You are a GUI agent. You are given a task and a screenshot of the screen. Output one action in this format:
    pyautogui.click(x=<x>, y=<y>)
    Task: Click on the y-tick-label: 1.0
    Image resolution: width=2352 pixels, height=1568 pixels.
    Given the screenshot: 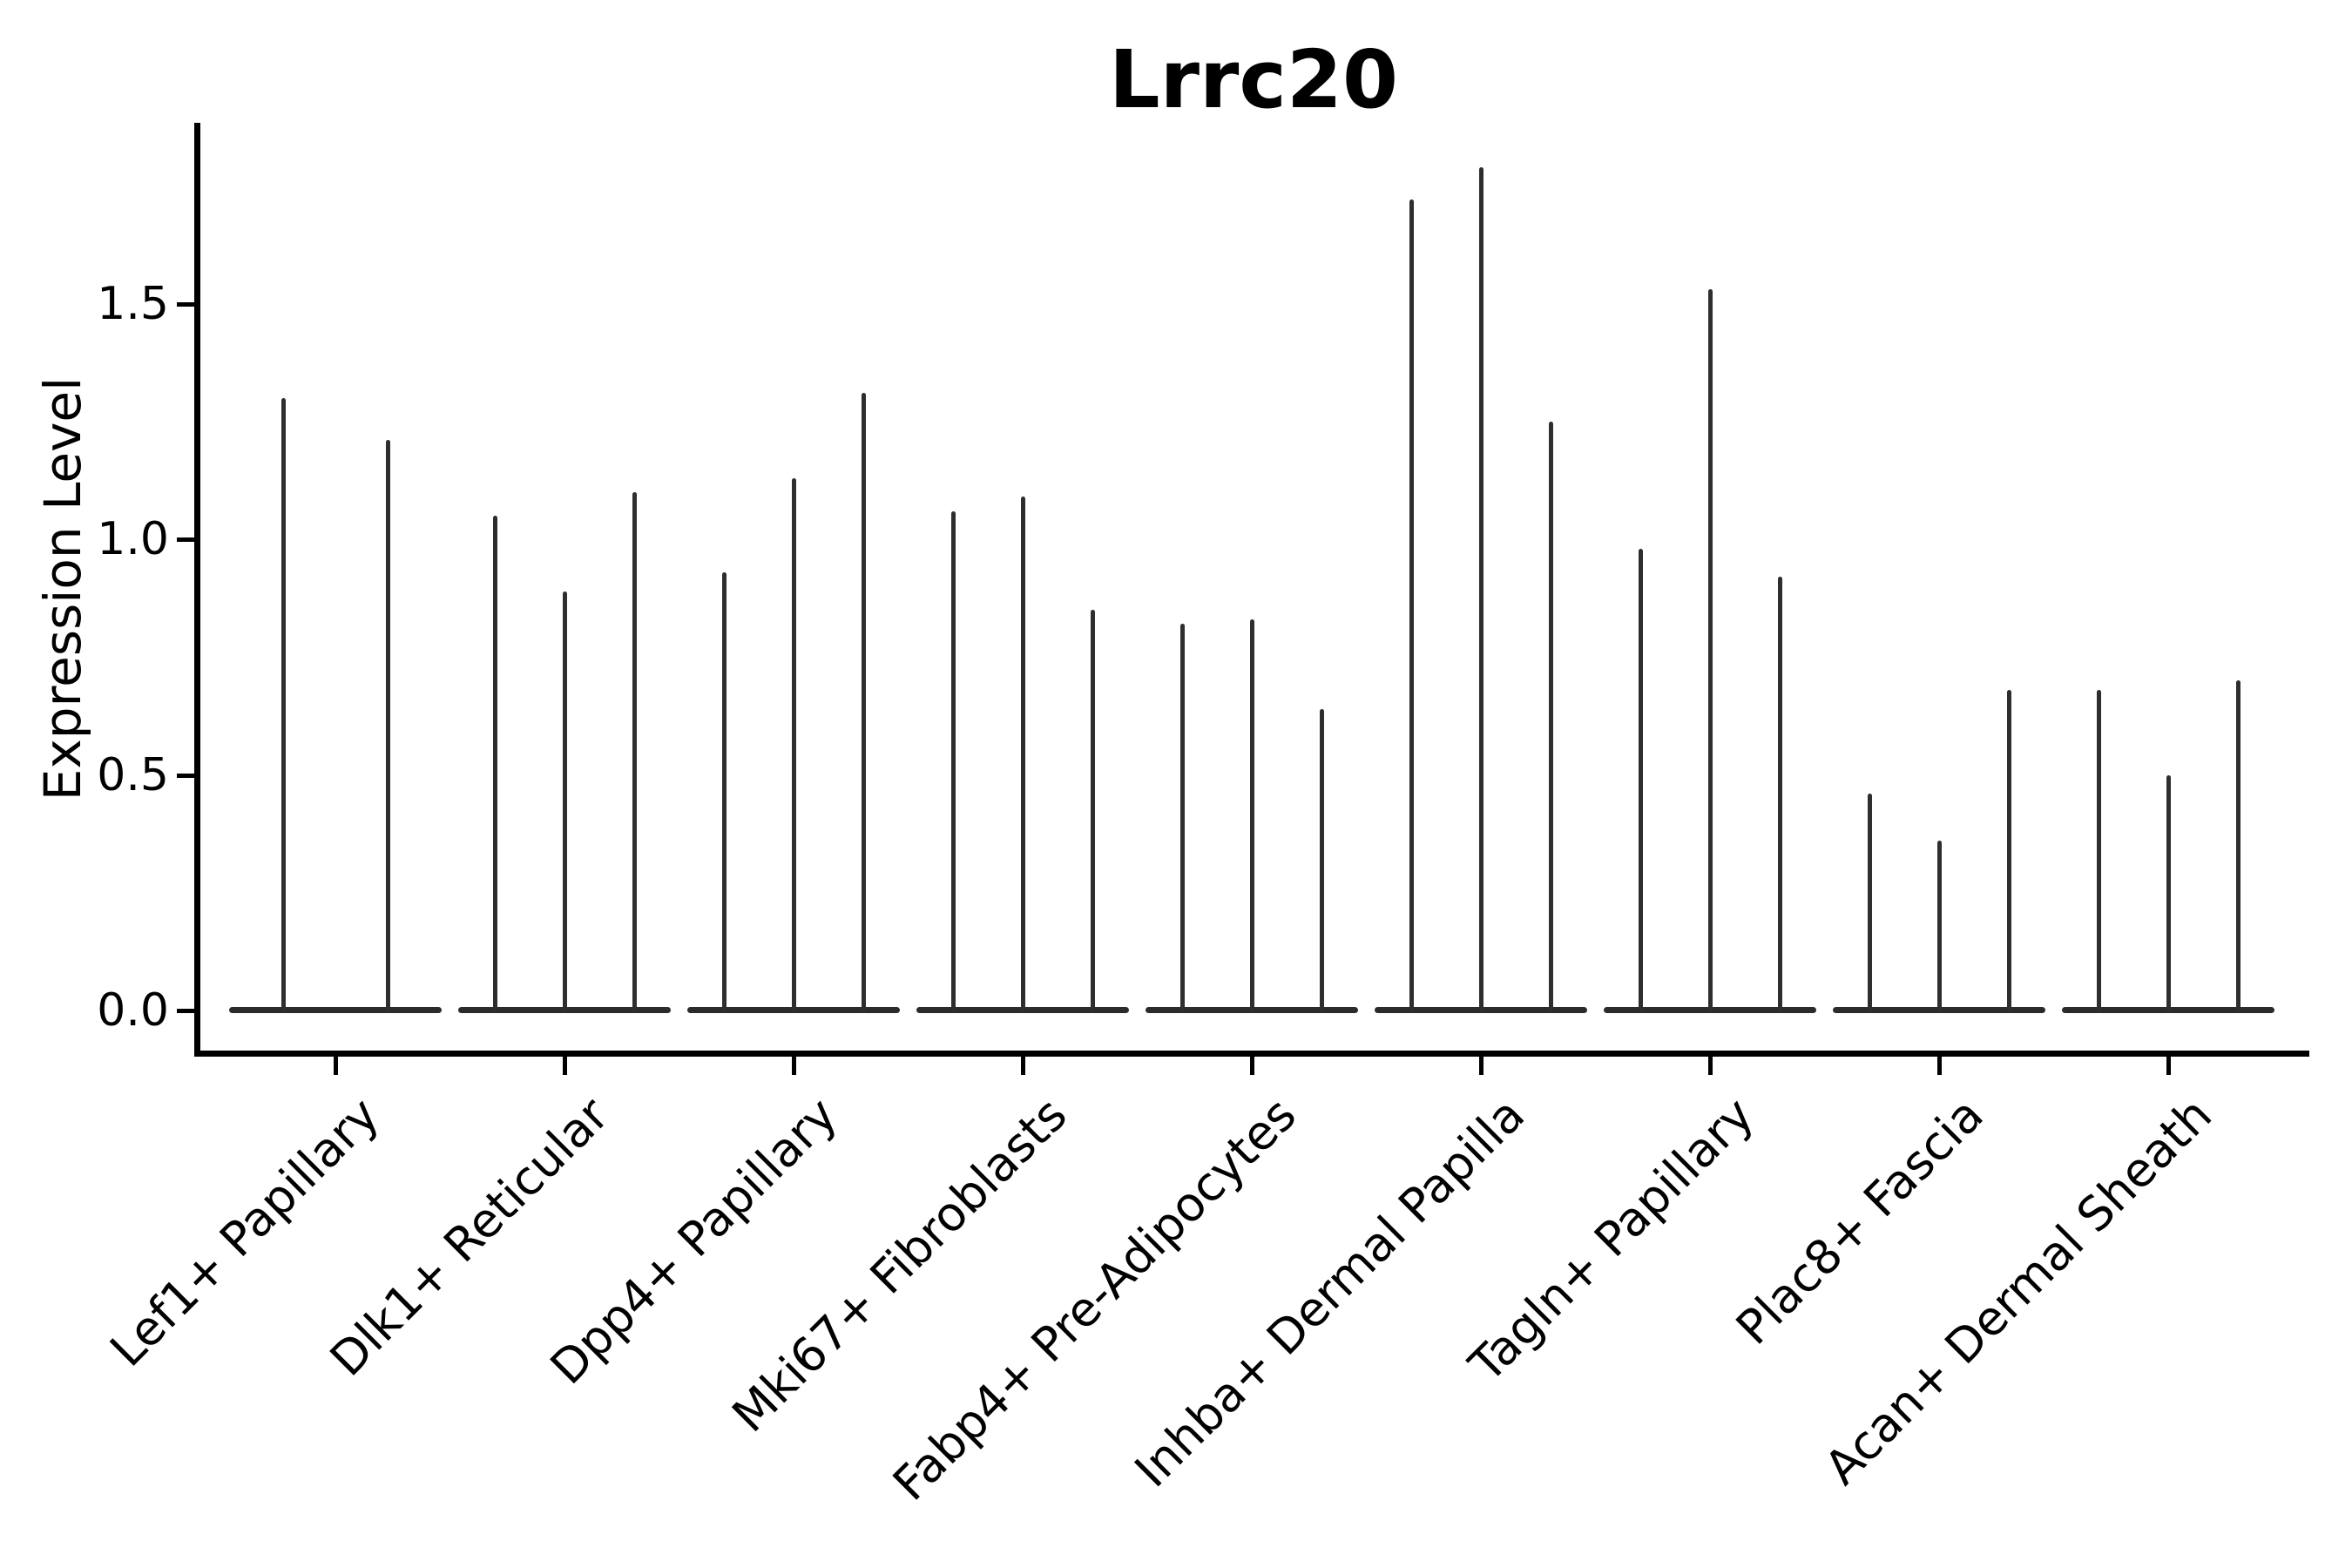 What is the action you would take?
    pyautogui.click(x=133, y=539)
    